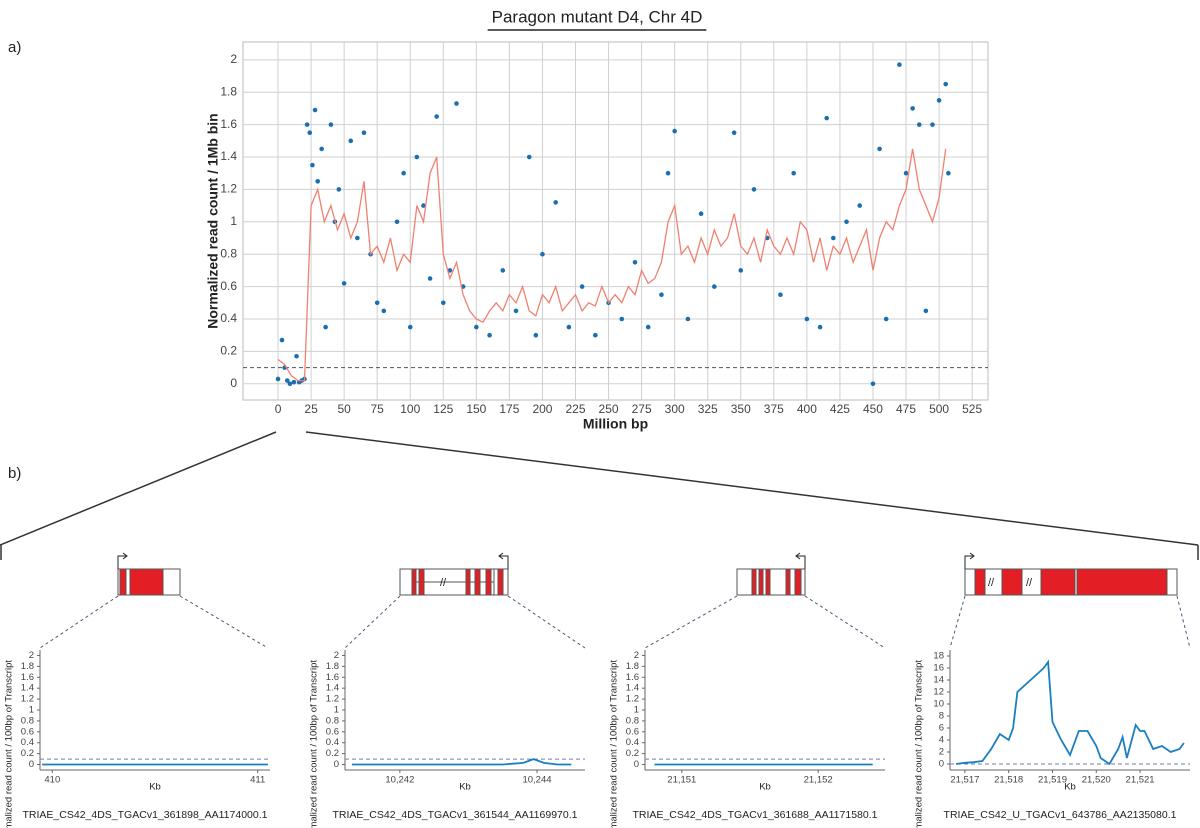 The image size is (1200, 828). I want to click on x-tick-label: 21,520, so click(1096, 780).